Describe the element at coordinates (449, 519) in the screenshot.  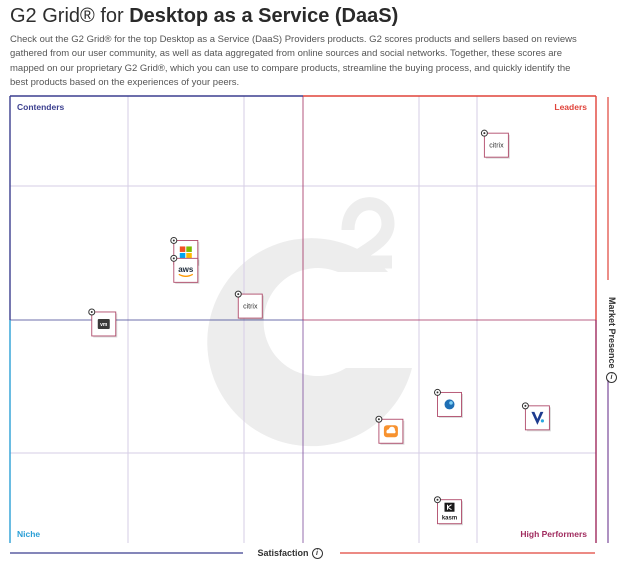
I see `marker-logo-text: kasm` at that location.